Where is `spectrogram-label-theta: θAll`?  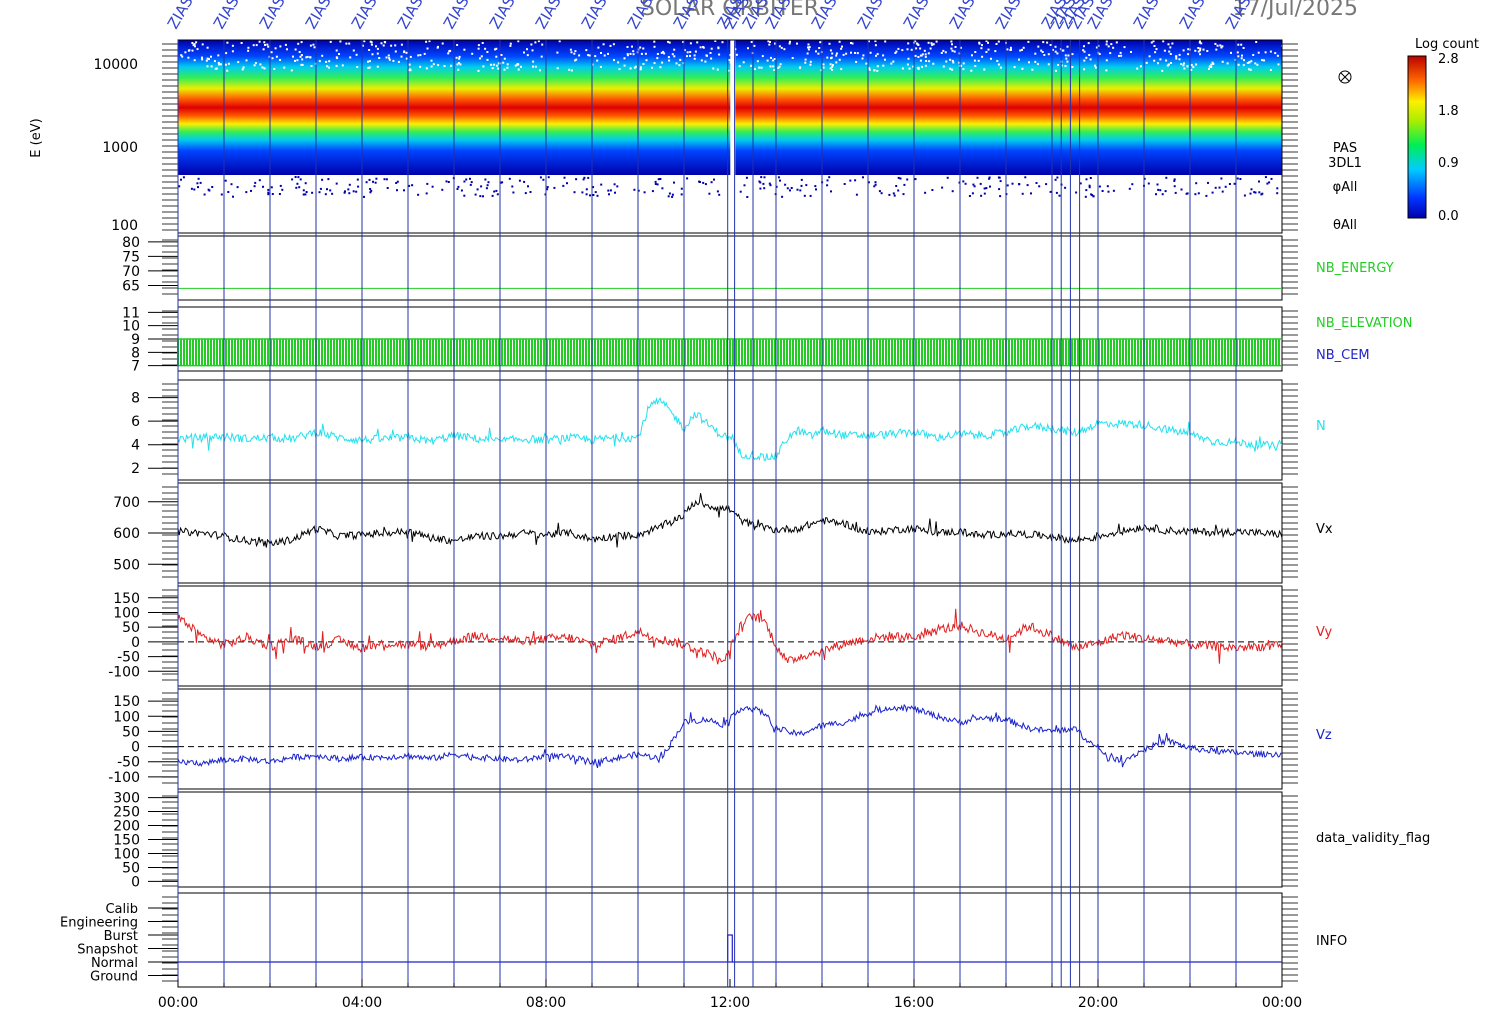 spectrogram-label-theta: θAll is located at coordinates (1345, 225).